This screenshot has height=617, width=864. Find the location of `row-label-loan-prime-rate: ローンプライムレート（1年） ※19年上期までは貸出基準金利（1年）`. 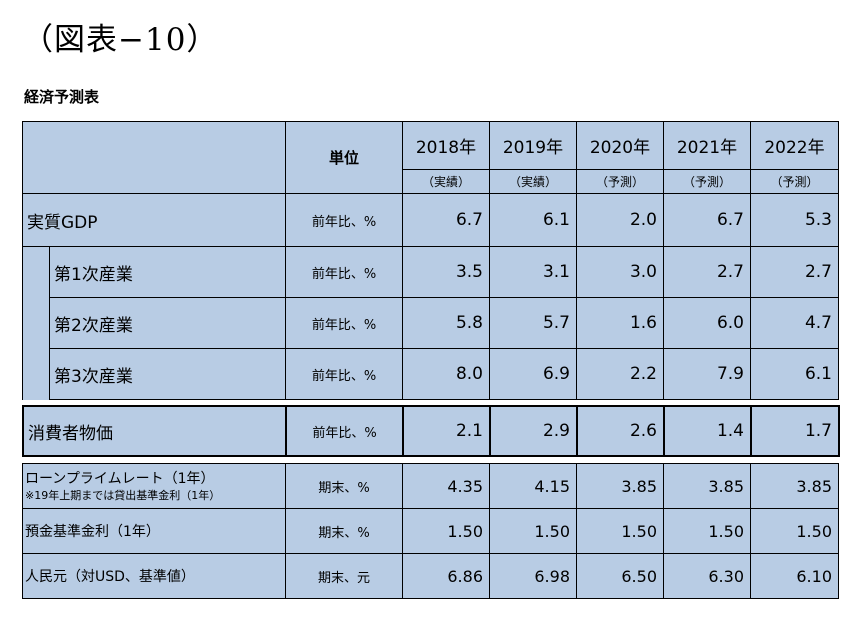

row-label-loan-prime-rate: ローンプライムレート（1年） ※19年上期までは貸出基準金利（1年） is located at coordinates (154, 486).